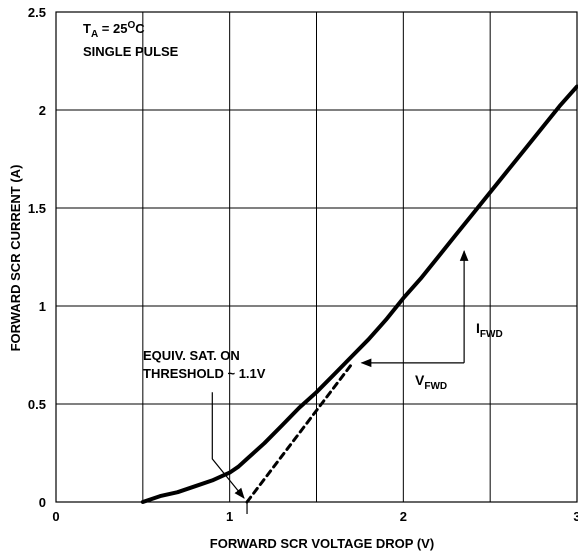 The width and height of the screenshot is (578, 552). What do you see at coordinates (191, 355) in the screenshot?
I see `threshold-label-line-1: EQUIV. SAT. ON` at bounding box center [191, 355].